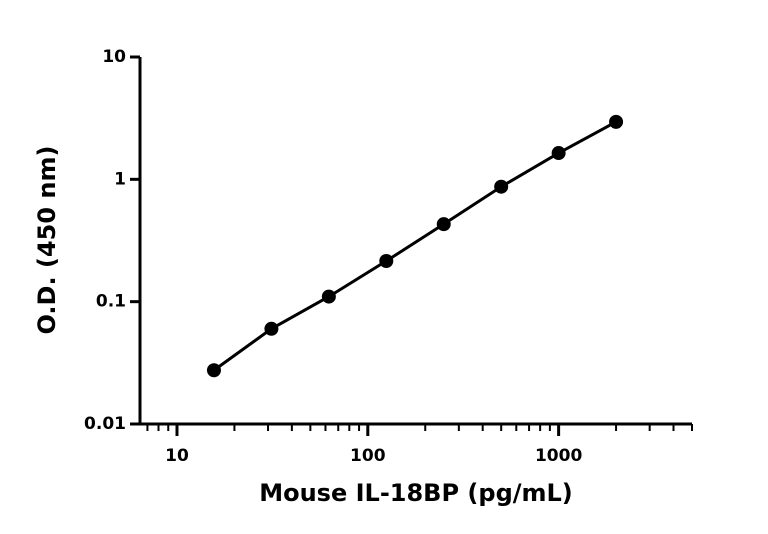 The image size is (768, 534). Describe the element at coordinates (111, 302) in the screenshot. I see `y-tick-label: 0.1` at that location.